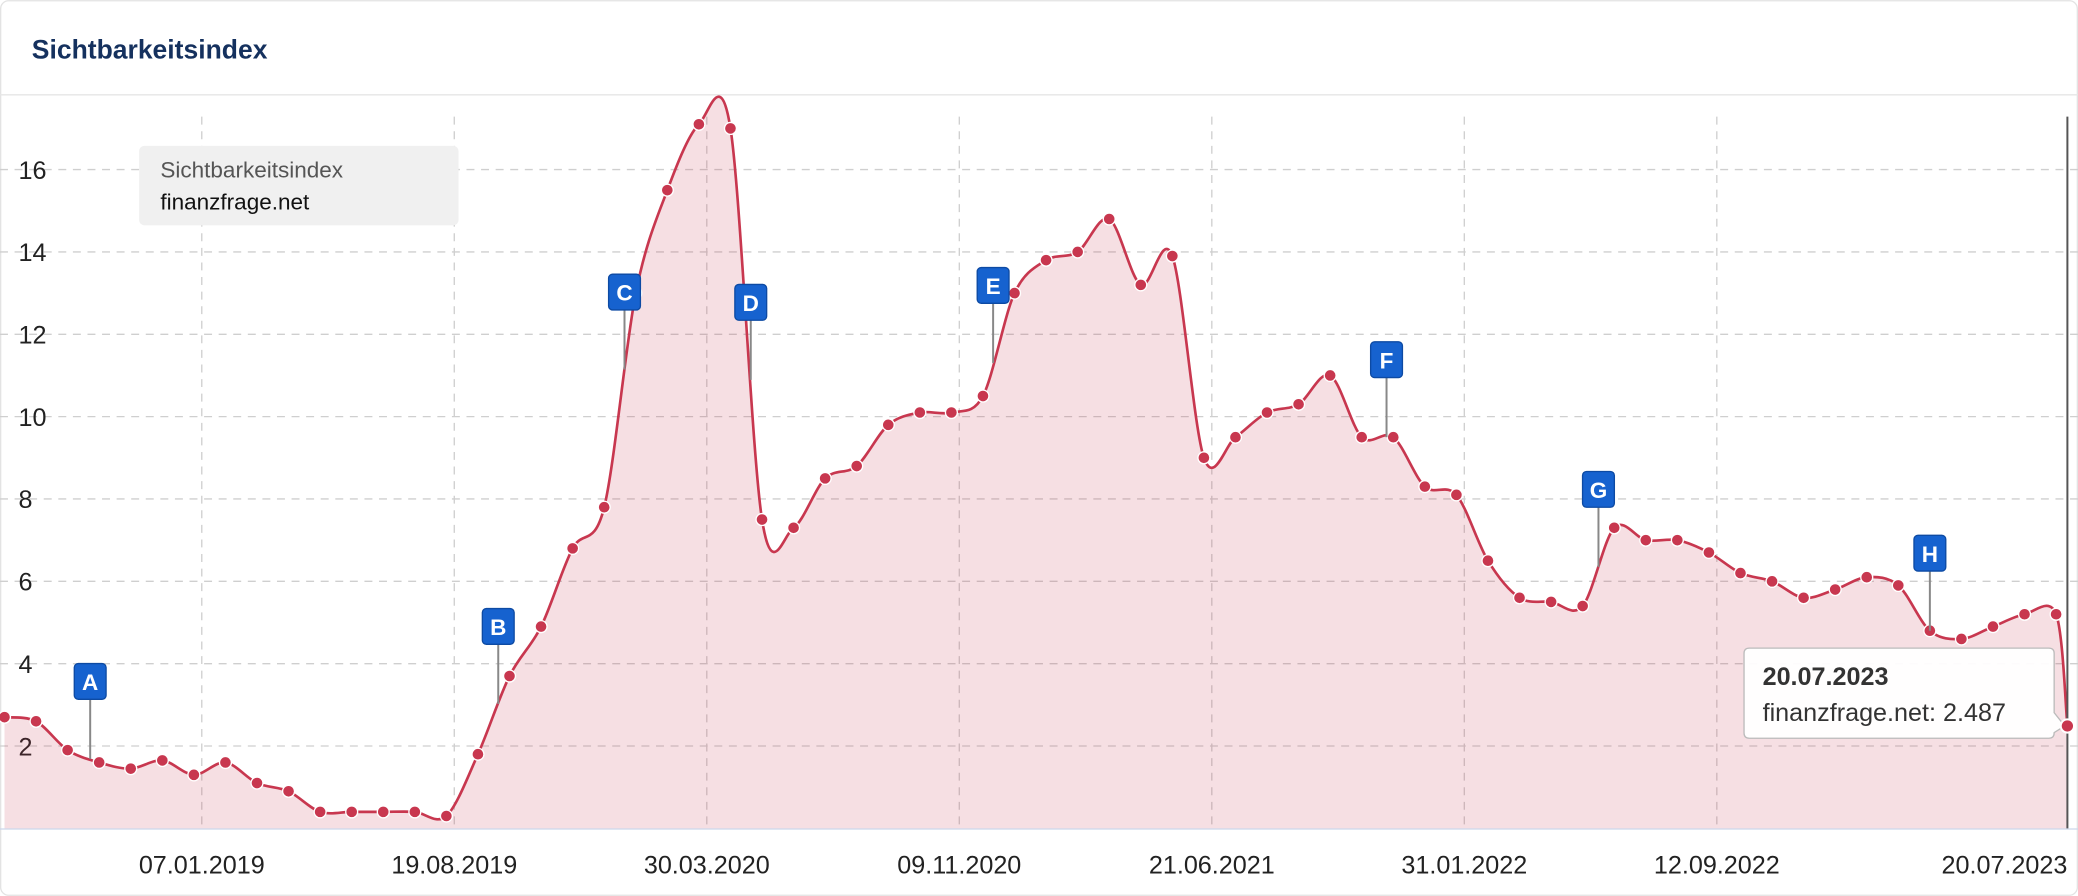  Describe the element at coordinates (1387, 360) in the screenshot. I see `annotation-label: F` at that location.